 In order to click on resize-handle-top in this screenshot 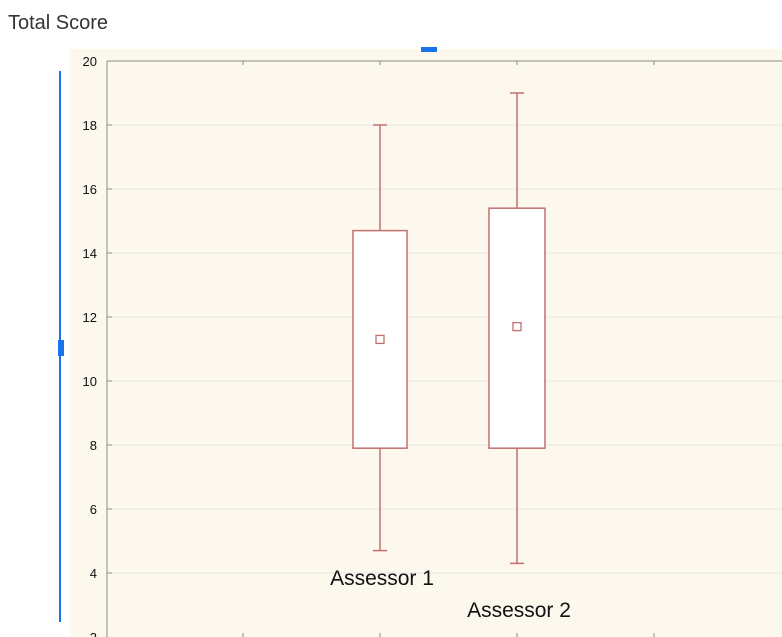, I will do `click(429, 49)`.